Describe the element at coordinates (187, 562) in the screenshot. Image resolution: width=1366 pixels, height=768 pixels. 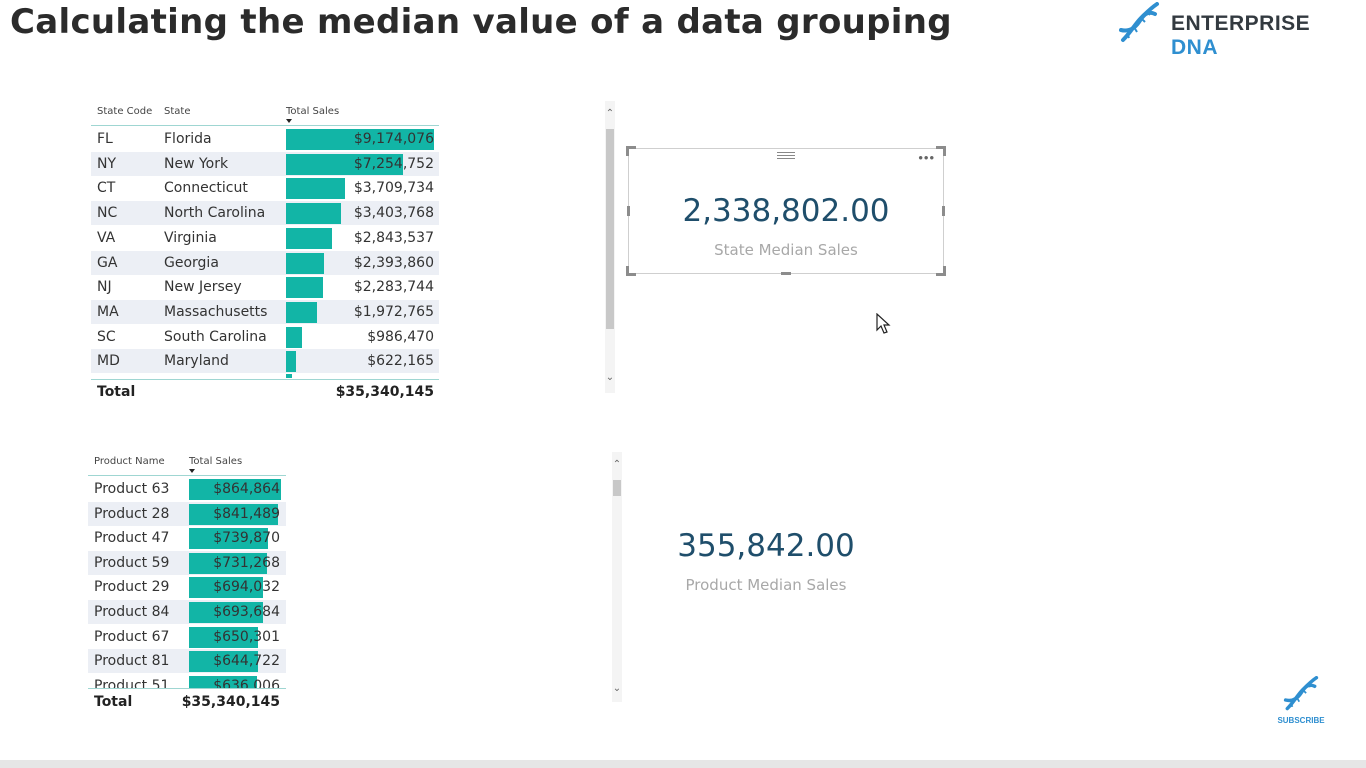
I see `table-row: Product 59 $731,268` at that location.